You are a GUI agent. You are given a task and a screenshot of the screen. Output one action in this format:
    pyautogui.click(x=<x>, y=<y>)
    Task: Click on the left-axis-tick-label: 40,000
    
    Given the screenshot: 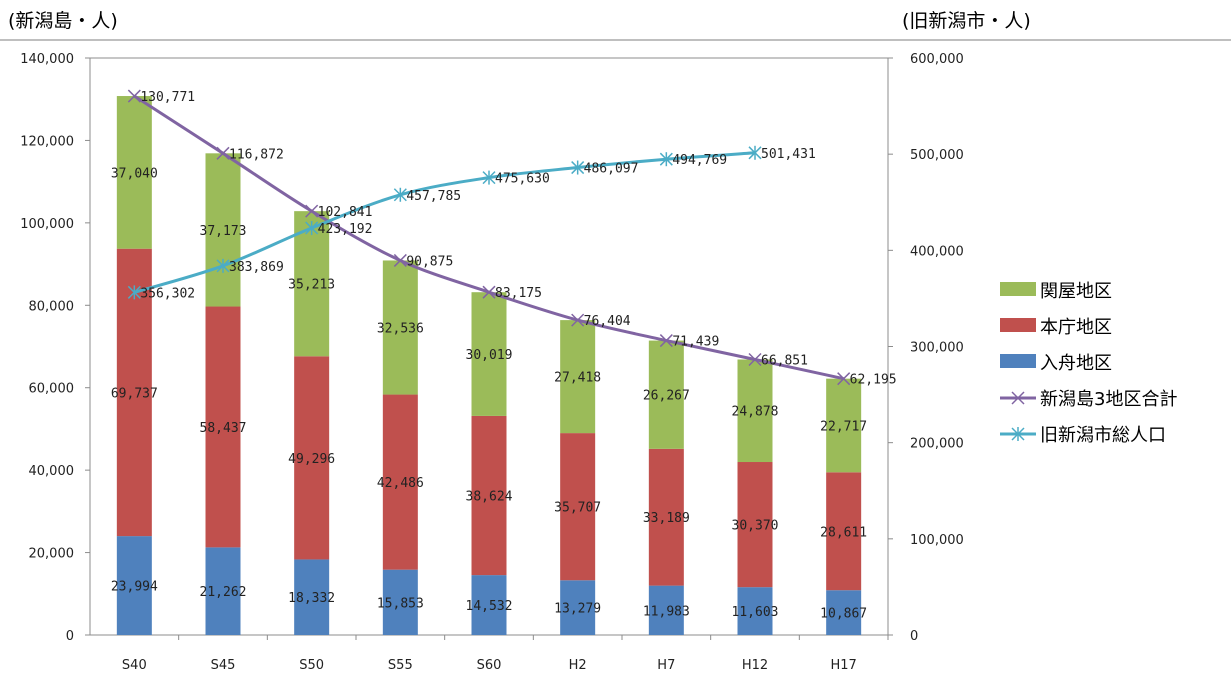 What is the action you would take?
    pyautogui.click(x=52, y=471)
    